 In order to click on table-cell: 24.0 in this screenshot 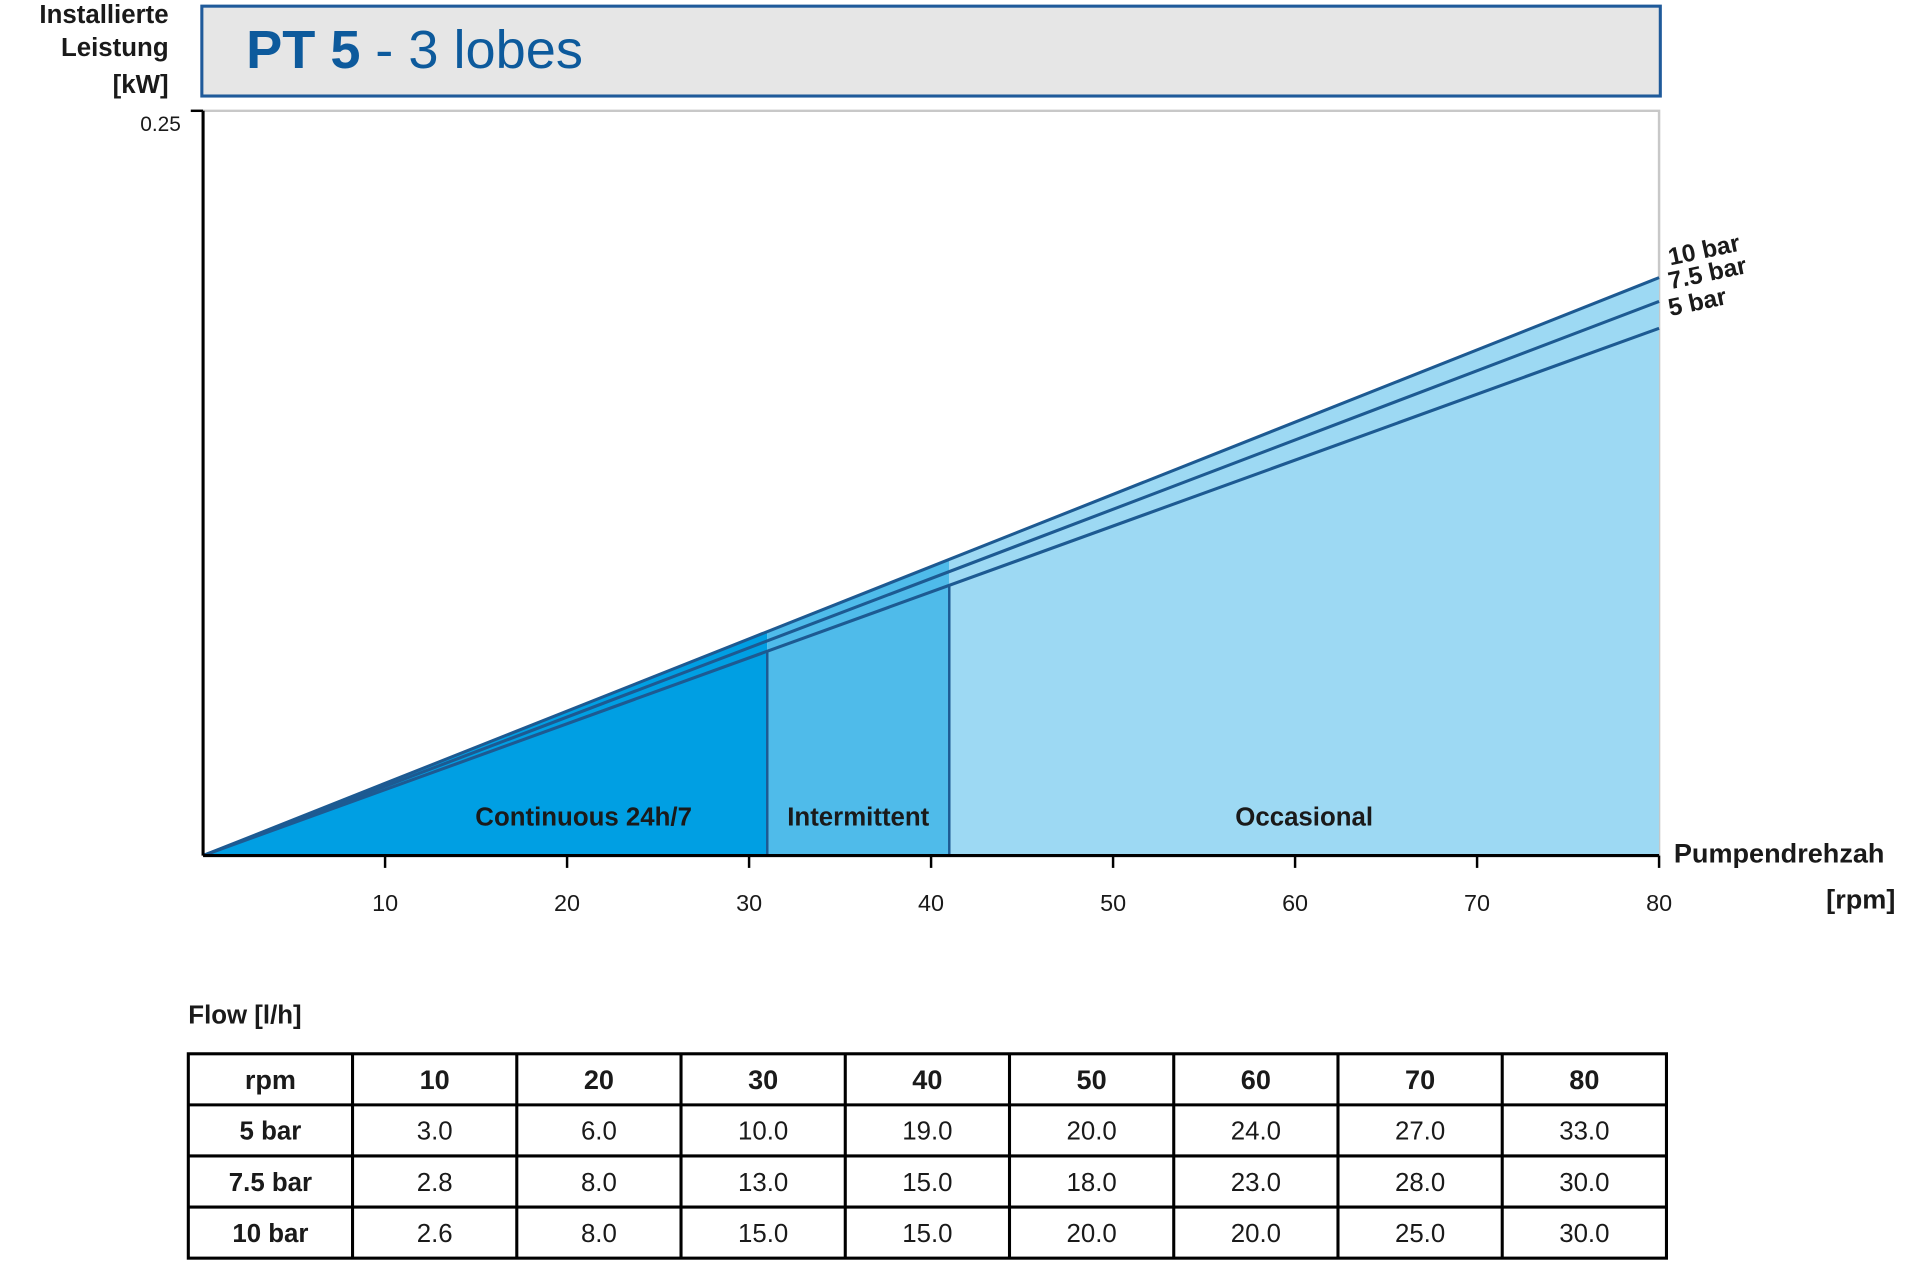, I will do `click(1256, 1132)`.